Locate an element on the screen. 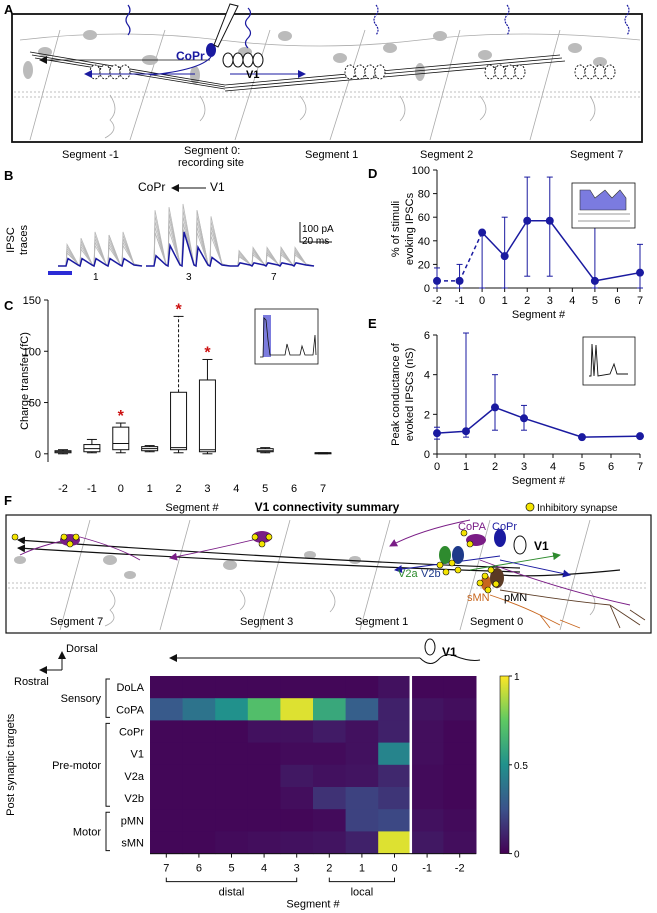 This screenshot has height=913, width=657. copr-label-f: CoPr is located at coordinates (504, 527).